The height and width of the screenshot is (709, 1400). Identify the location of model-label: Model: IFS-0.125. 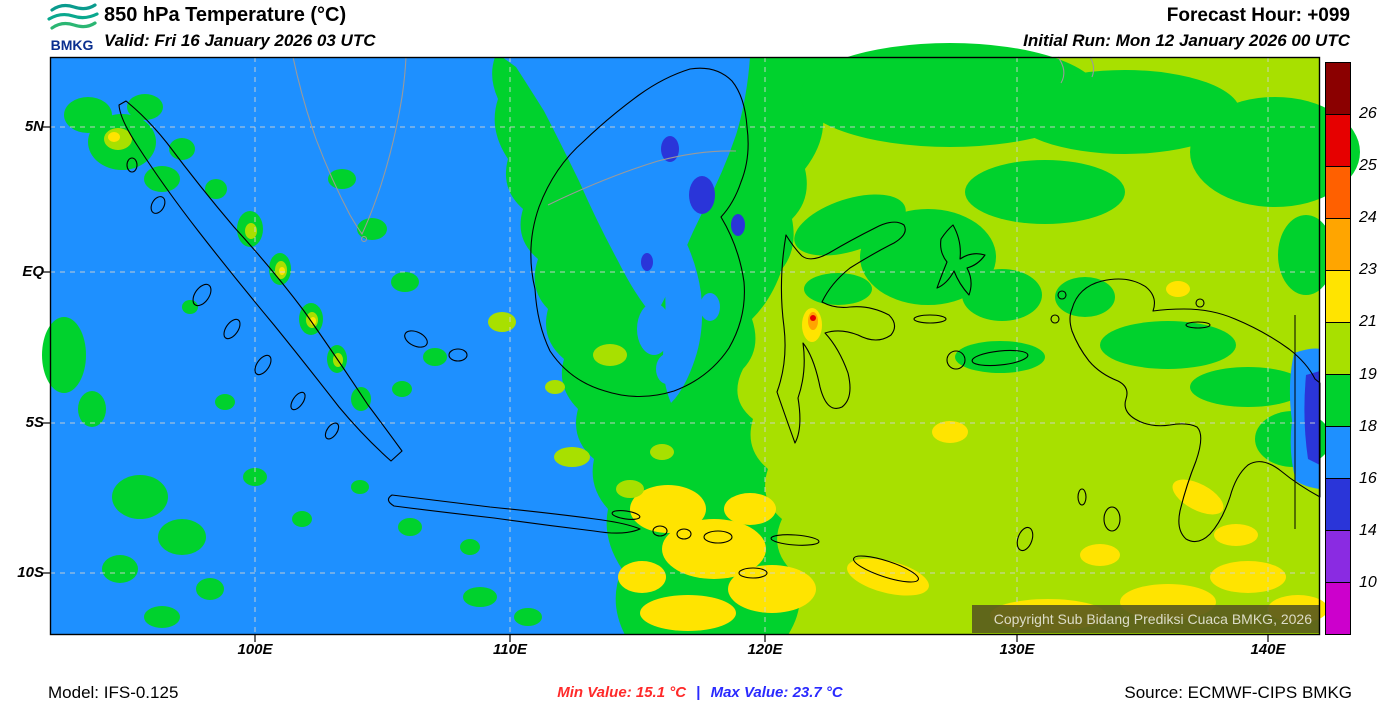
(113, 692).